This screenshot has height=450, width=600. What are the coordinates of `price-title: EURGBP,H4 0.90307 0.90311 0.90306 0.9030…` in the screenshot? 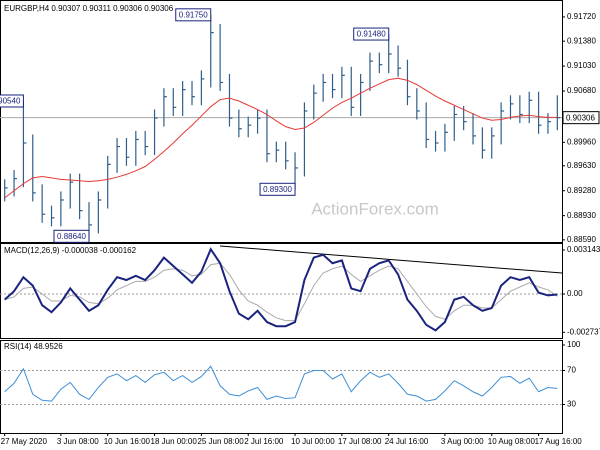 It's located at (89, 8).